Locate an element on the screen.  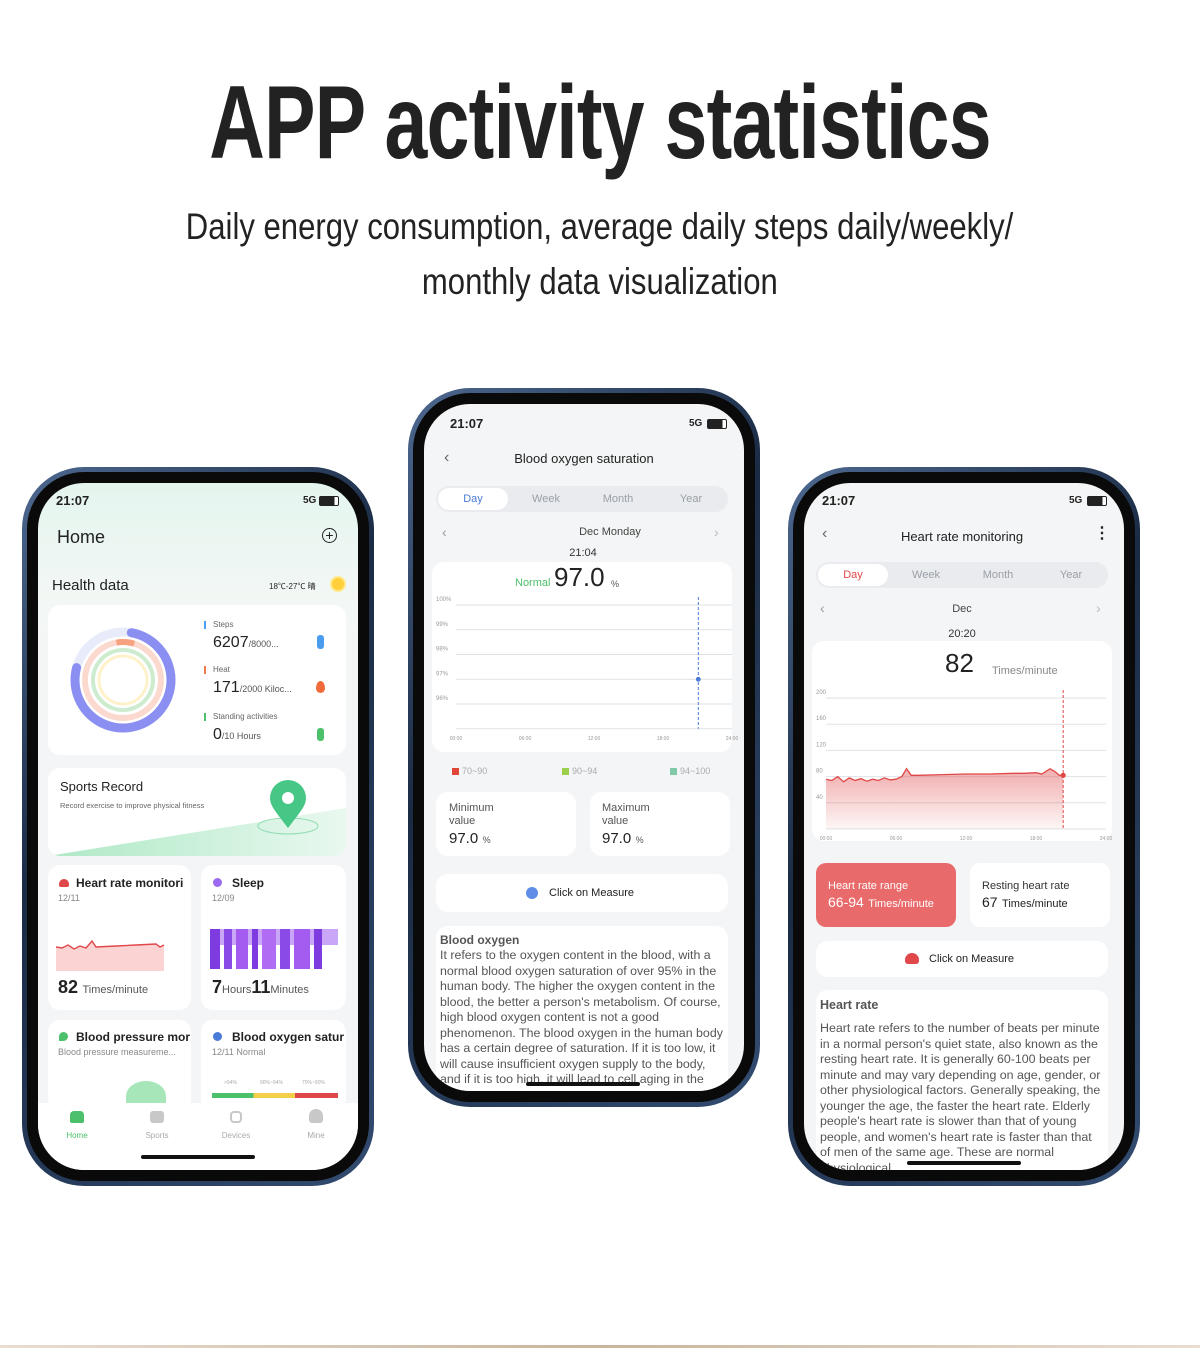
info-title: Heart rate is located at coordinates (849, 1005).